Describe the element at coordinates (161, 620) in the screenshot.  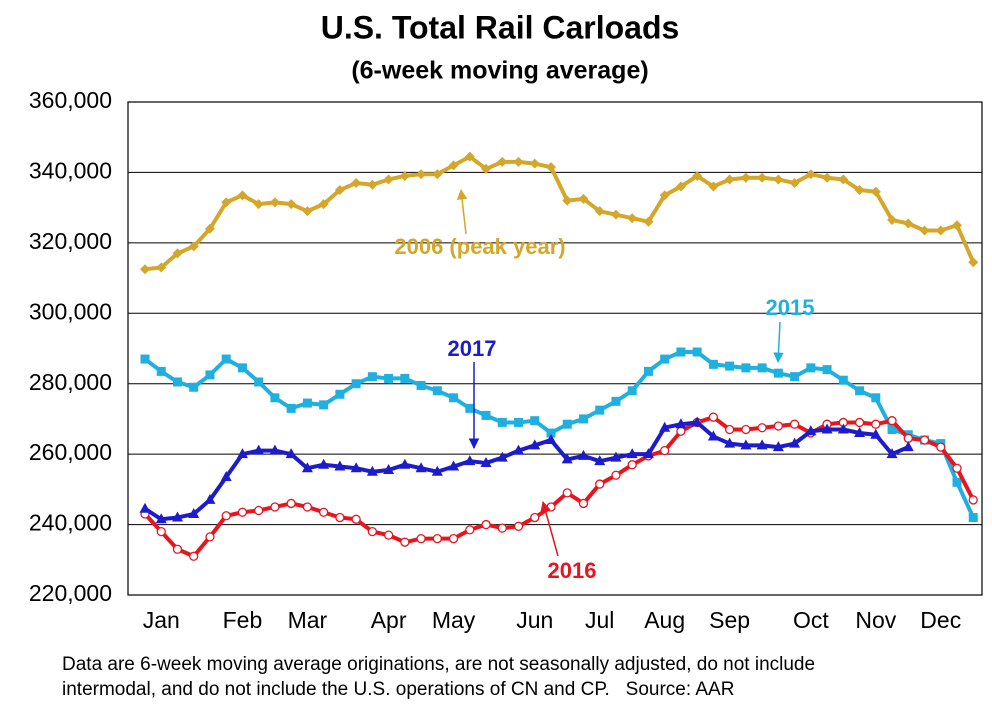
I see `x-tick-label: Jan` at that location.